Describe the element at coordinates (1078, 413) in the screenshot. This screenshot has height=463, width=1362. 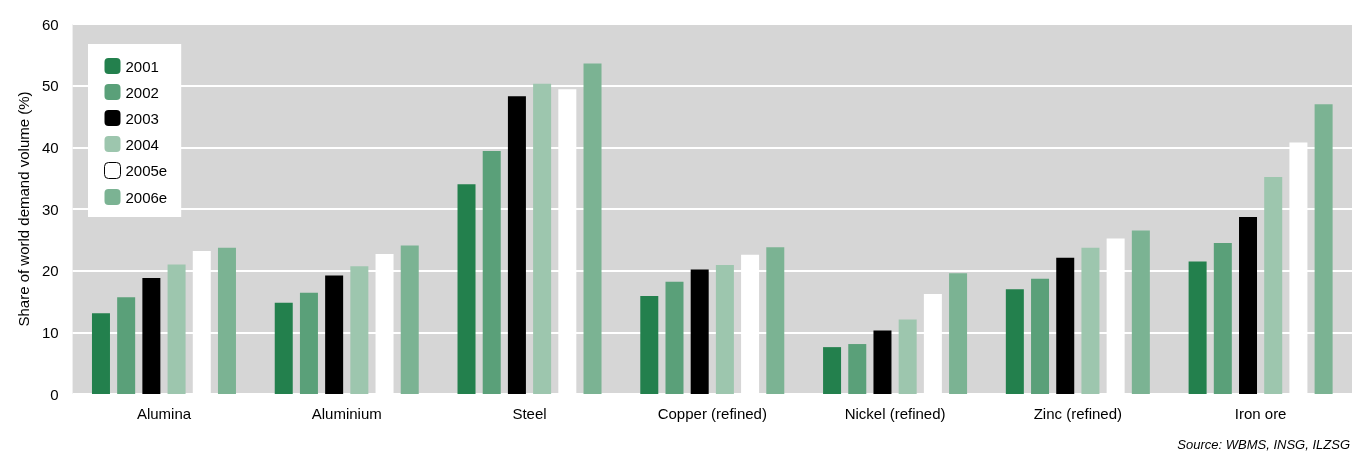
I see `x-tick-label: Zinc (refined)` at that location.